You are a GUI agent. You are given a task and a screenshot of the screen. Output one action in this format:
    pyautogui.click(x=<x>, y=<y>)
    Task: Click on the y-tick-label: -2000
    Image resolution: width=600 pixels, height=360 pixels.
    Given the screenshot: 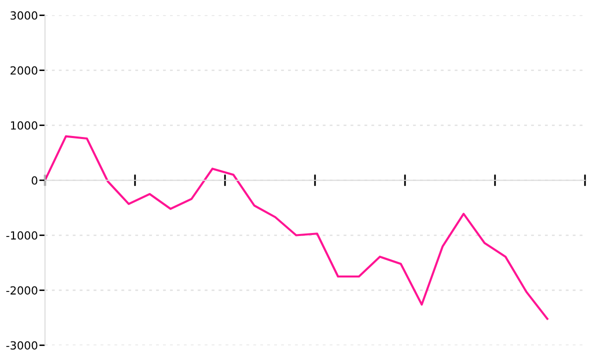 What is the action you would take?
    pyautogui.click(x=22, y=290)
    